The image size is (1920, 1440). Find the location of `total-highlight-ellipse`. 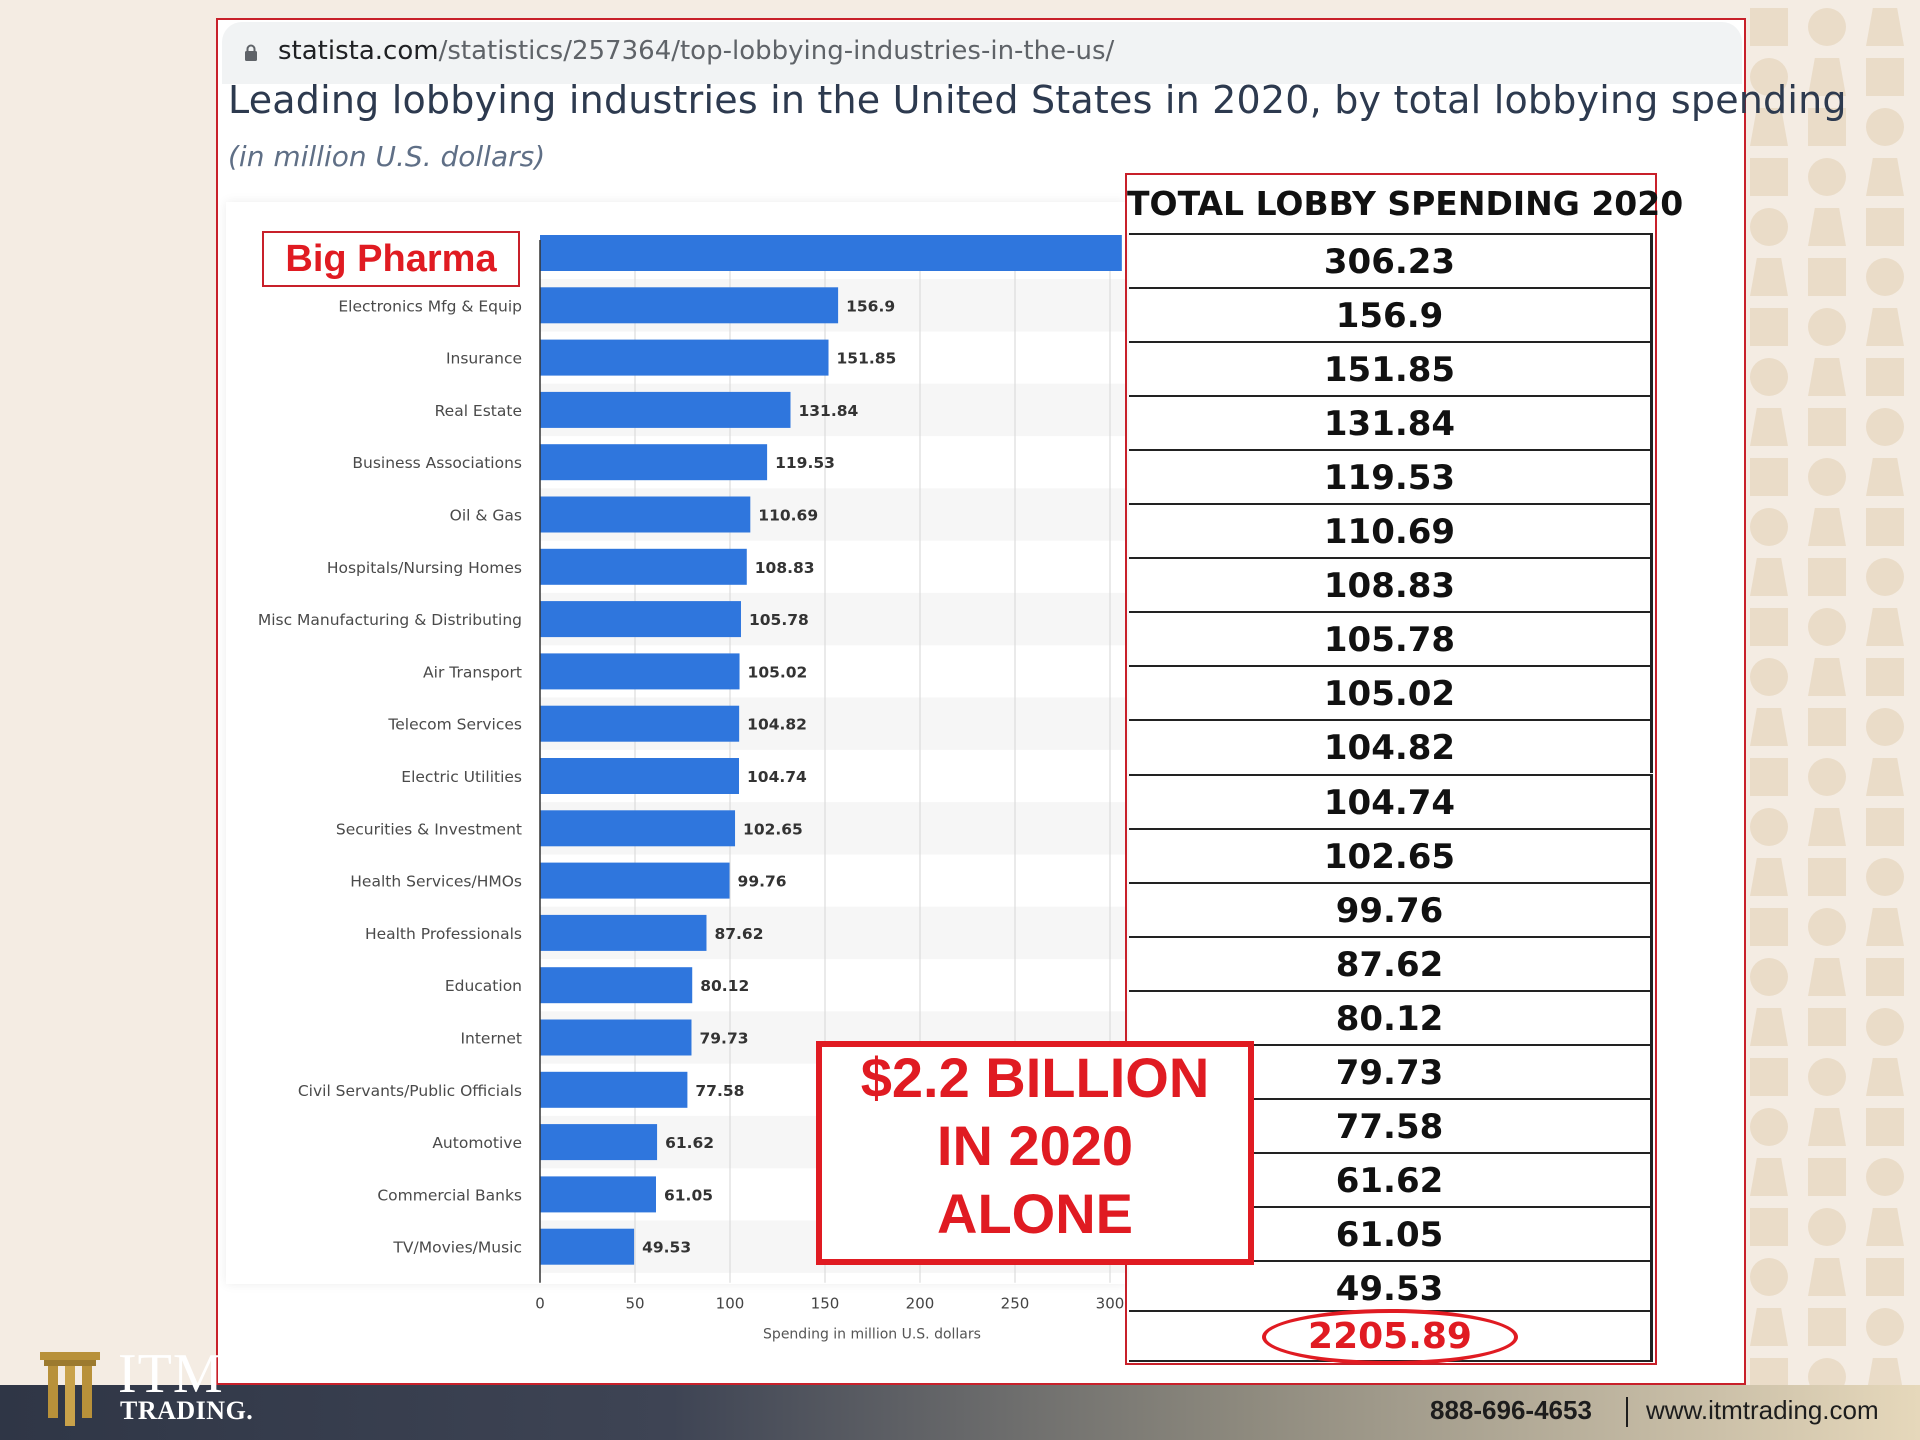

total-highlight-ellipse is located at coordinates (1390, 1337).